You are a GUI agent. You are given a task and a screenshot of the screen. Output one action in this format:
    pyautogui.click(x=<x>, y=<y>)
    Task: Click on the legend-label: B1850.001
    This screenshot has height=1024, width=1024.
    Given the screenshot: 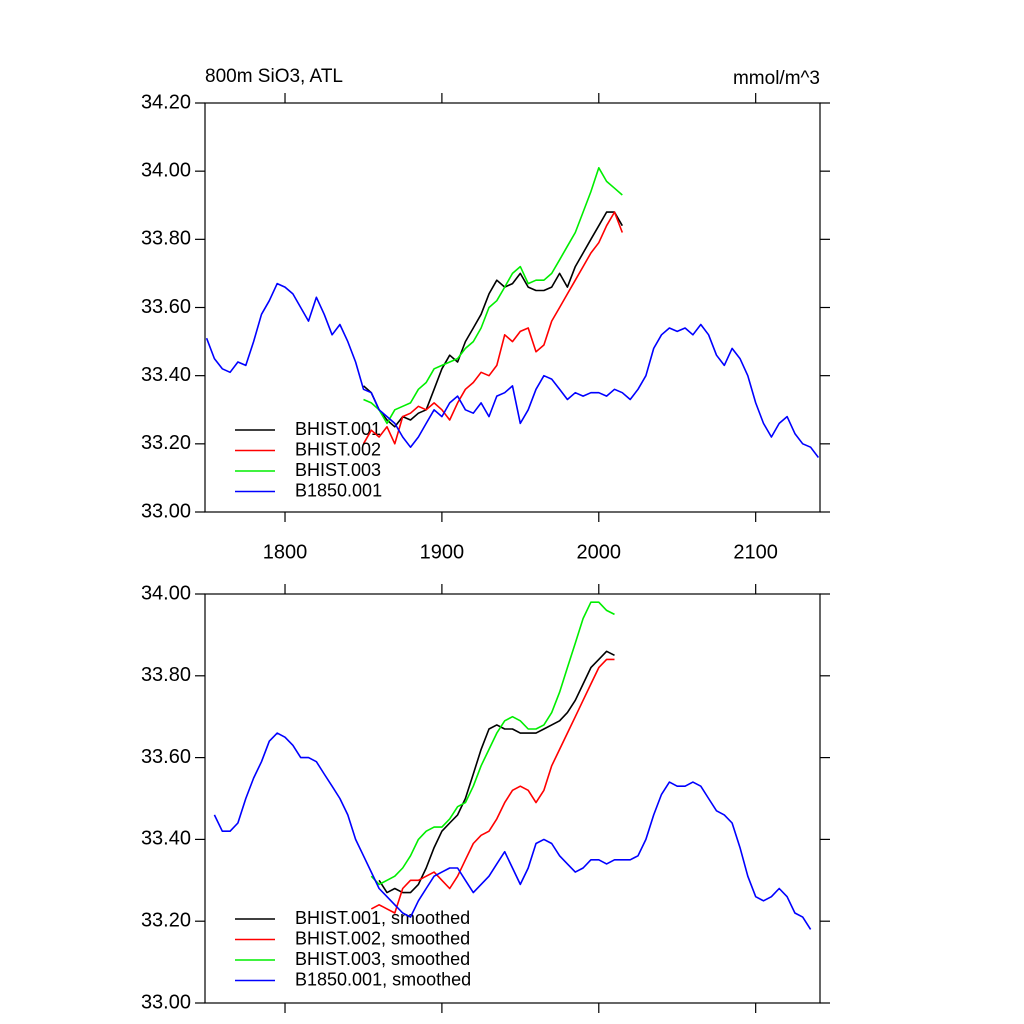 What is the action you would take?
    pyautogui.click(x=338, y=490)
    